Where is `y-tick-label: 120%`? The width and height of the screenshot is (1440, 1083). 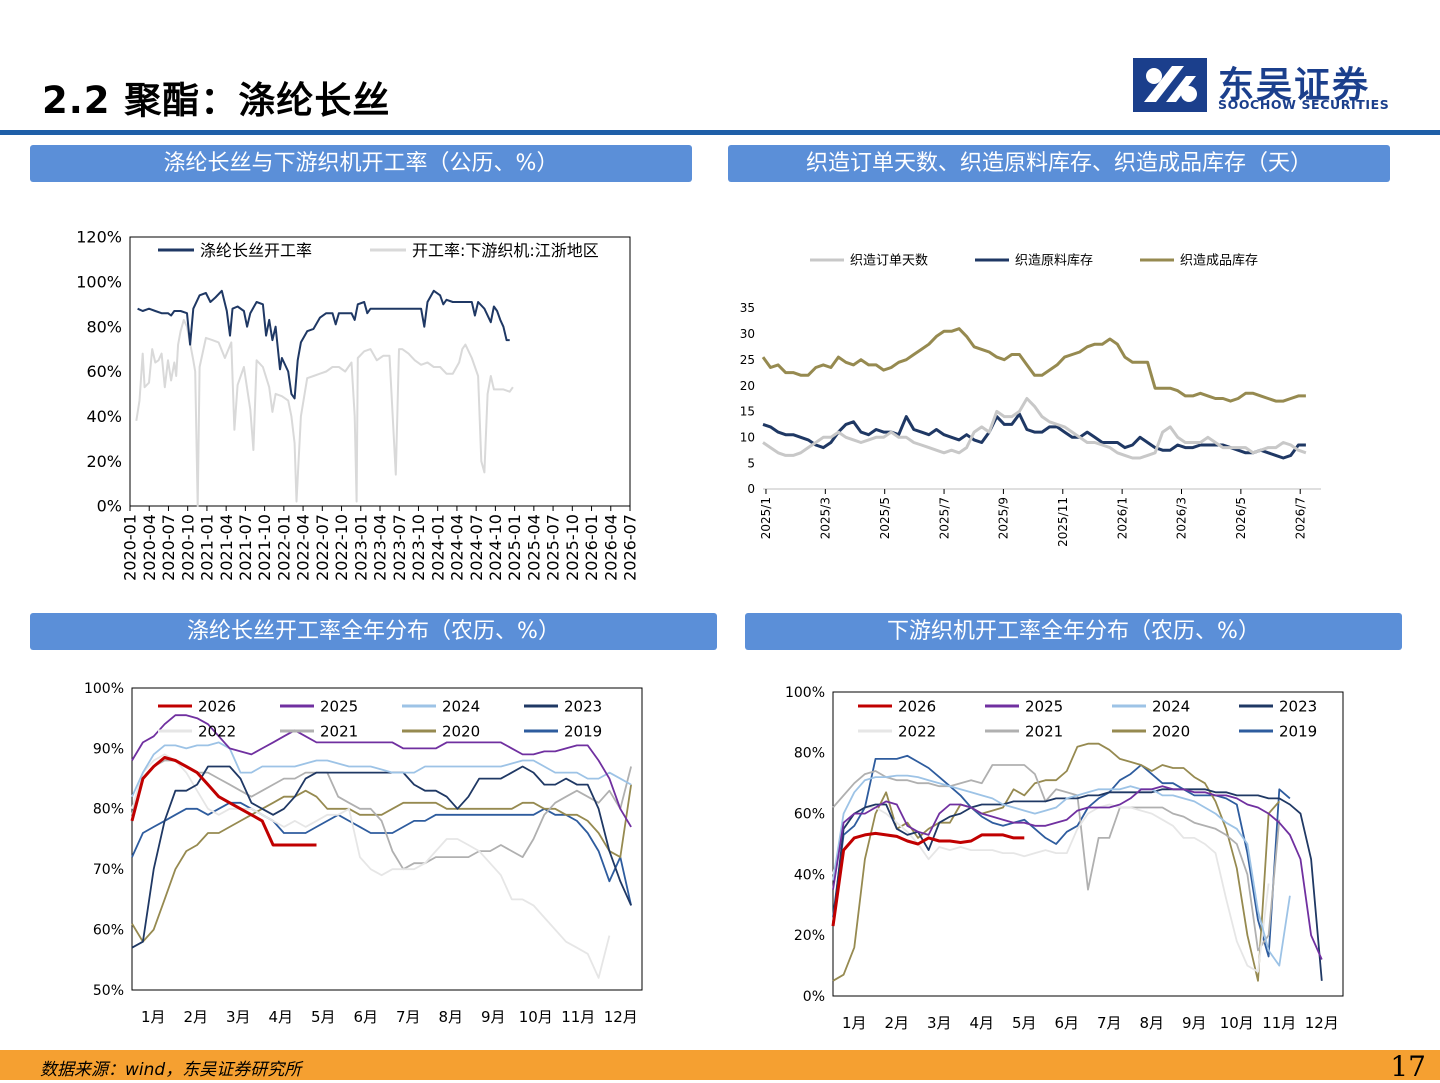 y-tick-label: 120% is located at coordinates (99, 237).